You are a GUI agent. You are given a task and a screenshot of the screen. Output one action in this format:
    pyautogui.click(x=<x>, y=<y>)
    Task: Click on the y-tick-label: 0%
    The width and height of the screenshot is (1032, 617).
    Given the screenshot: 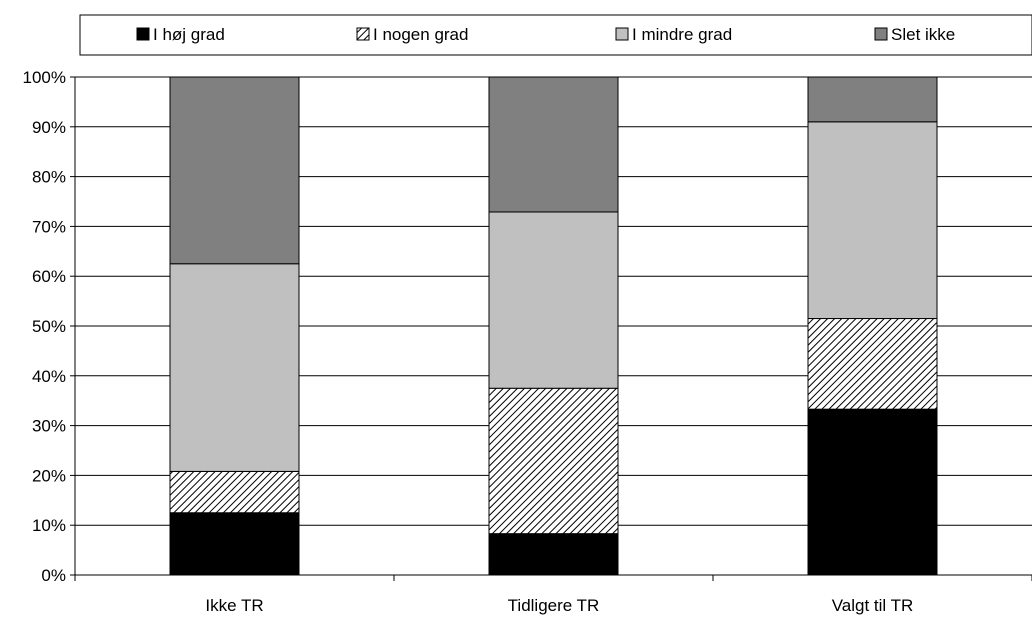 What is the action you would take?
    pyautogui.click(x=53, y=575)
    